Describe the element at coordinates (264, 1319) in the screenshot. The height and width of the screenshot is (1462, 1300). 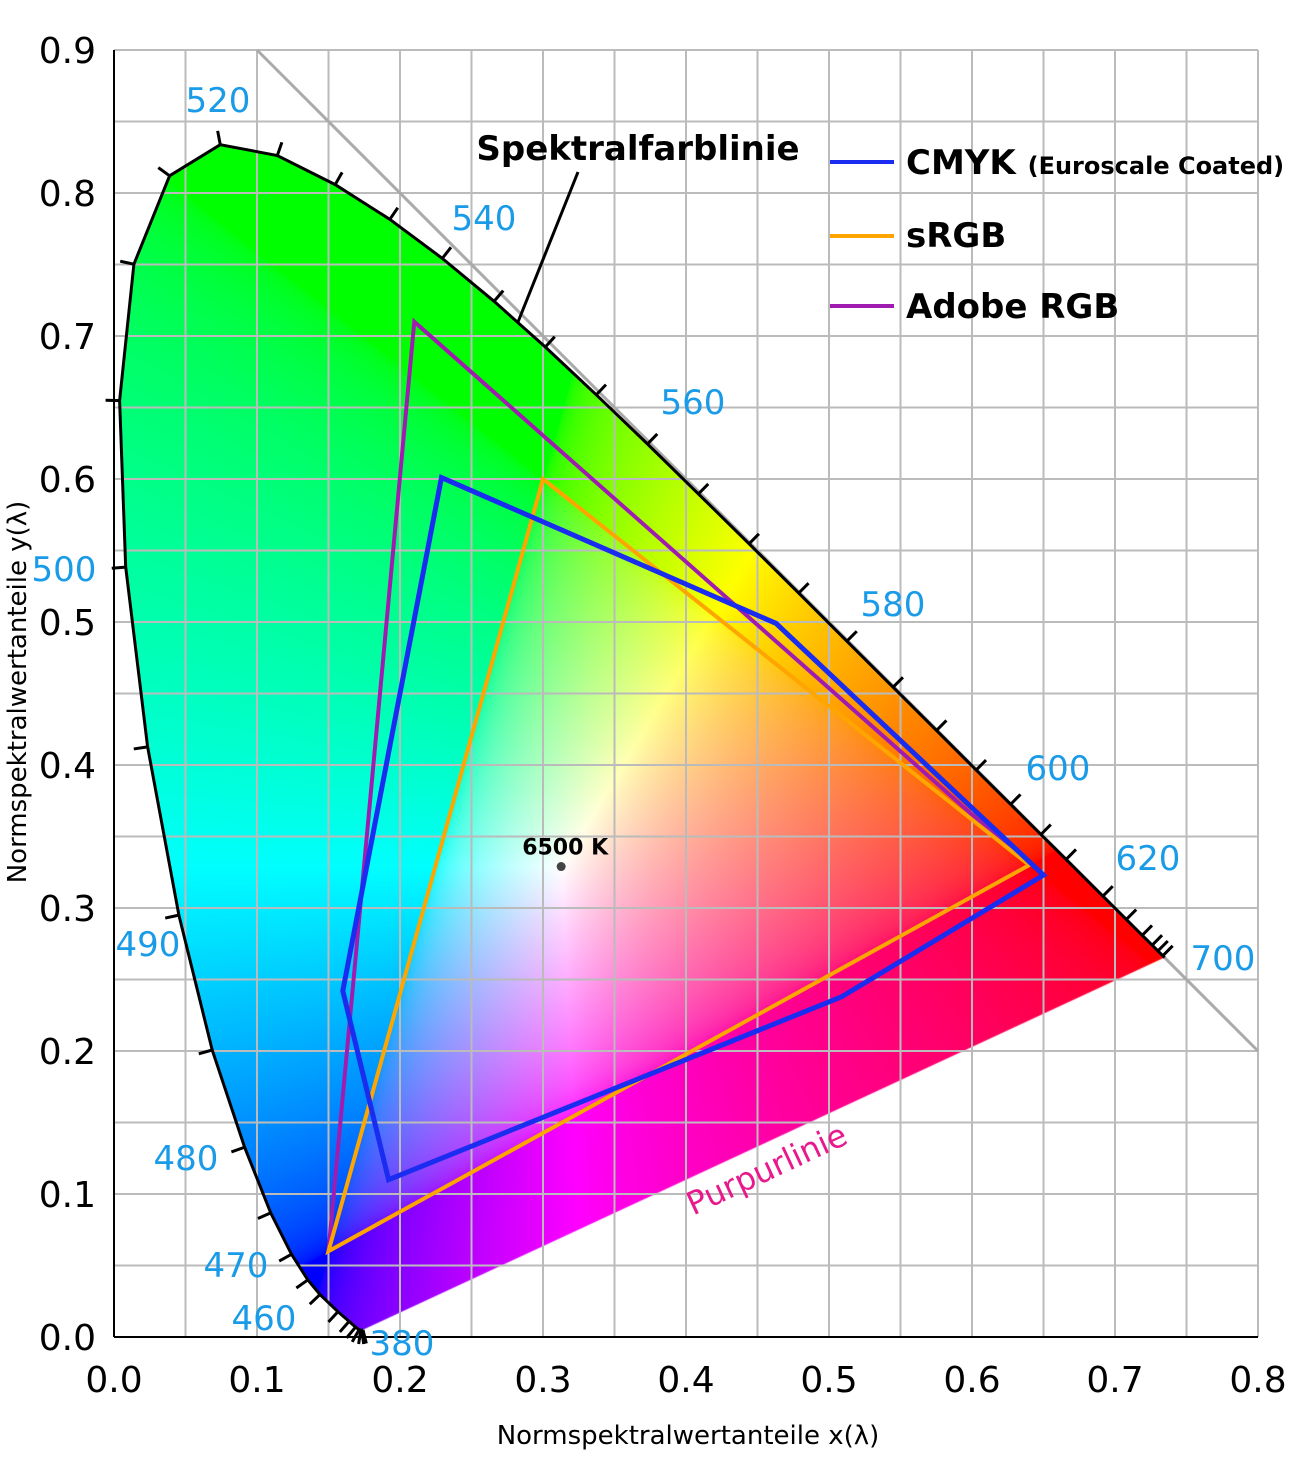
I see `wavelength-label: 460` at that location.